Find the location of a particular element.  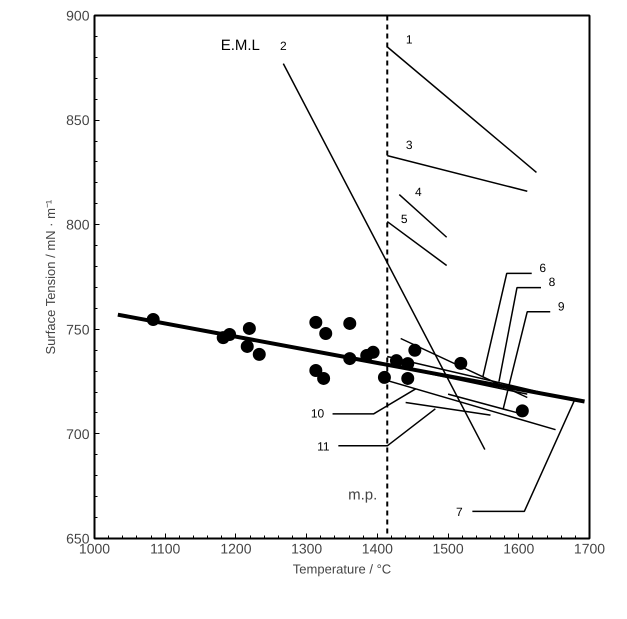

x-tick-label: 1200 is located at coordinates (236, 548).